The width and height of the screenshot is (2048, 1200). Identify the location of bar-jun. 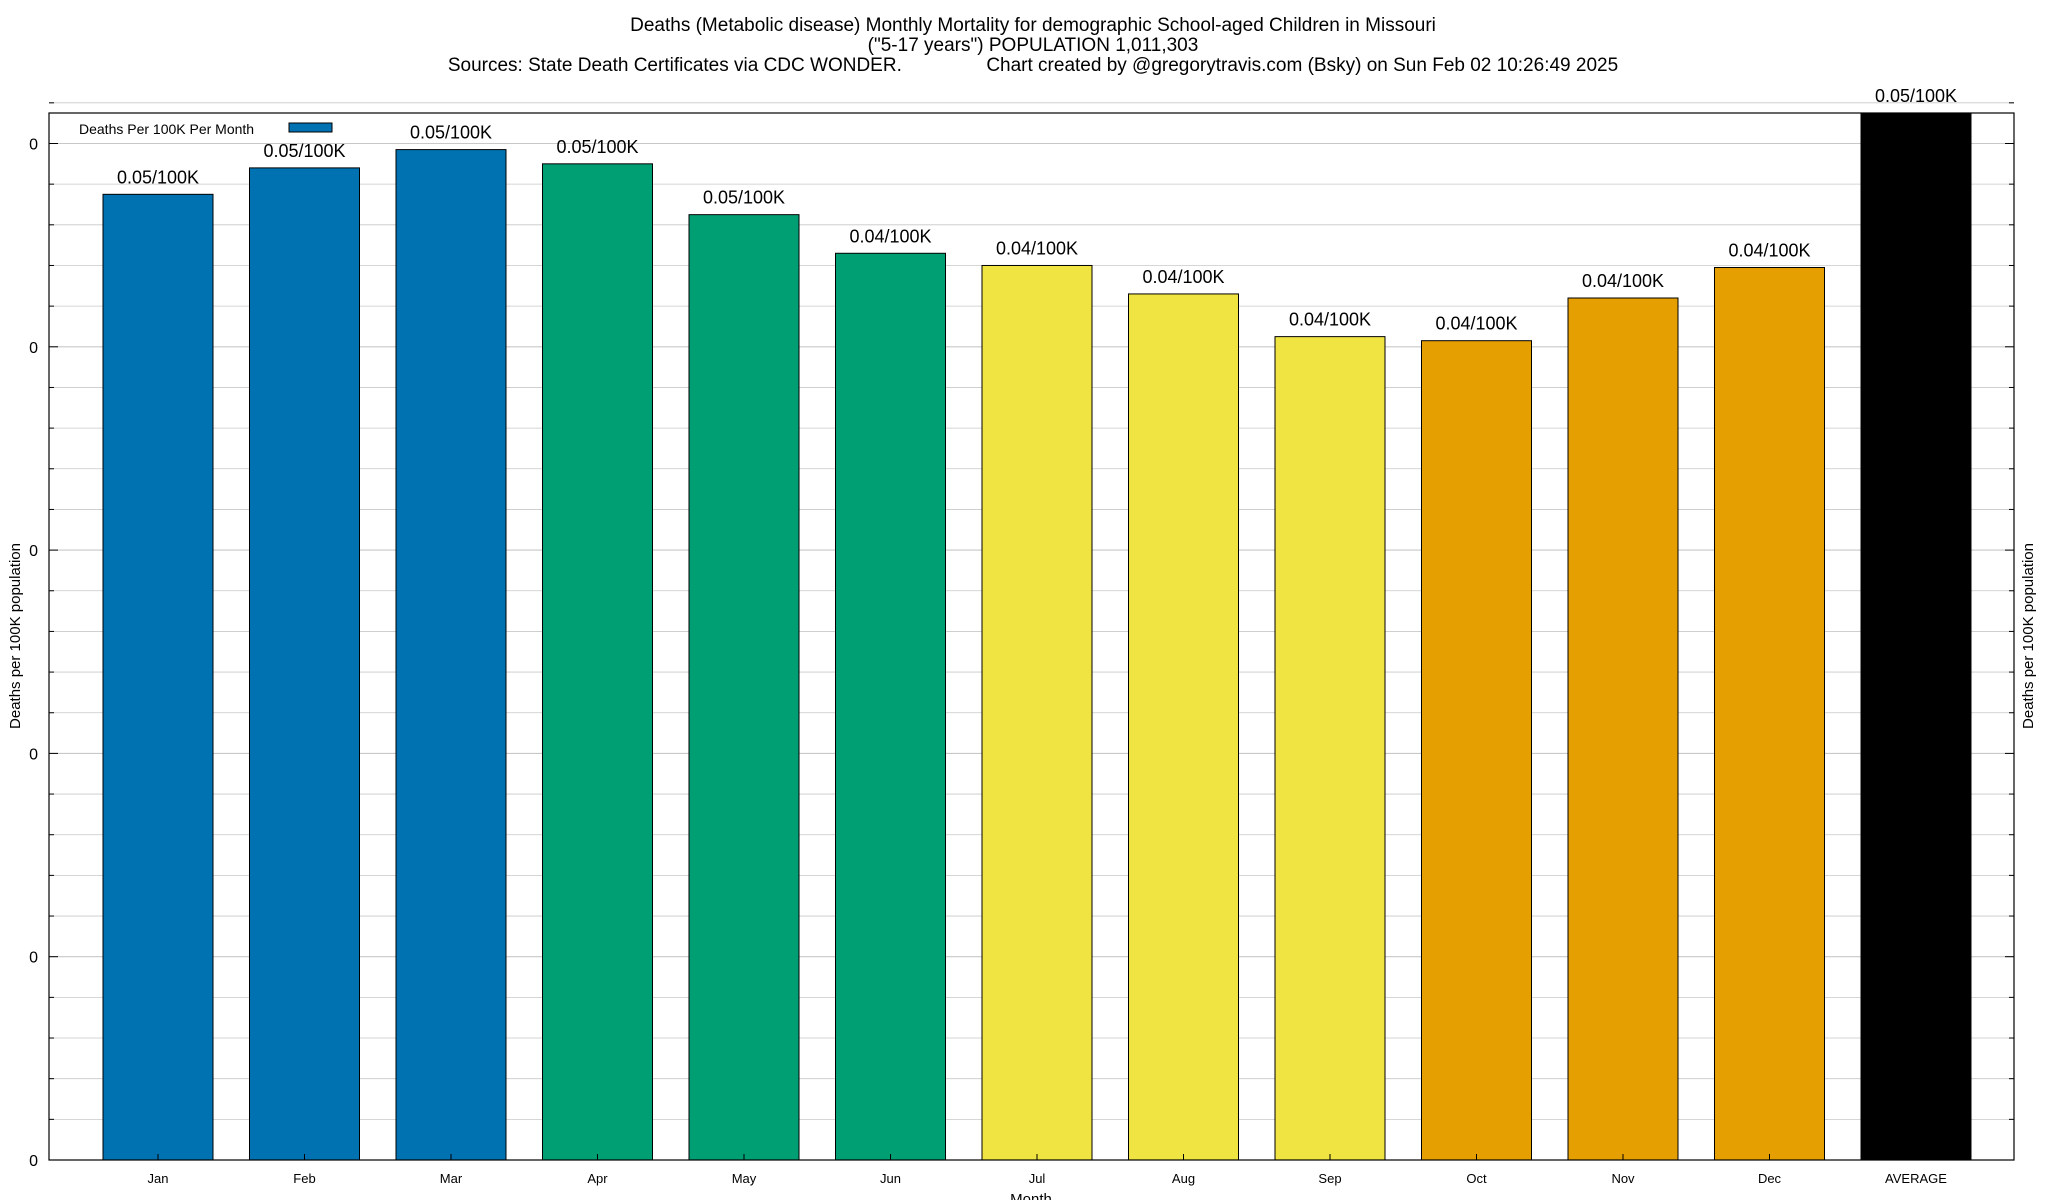
(890, 706).